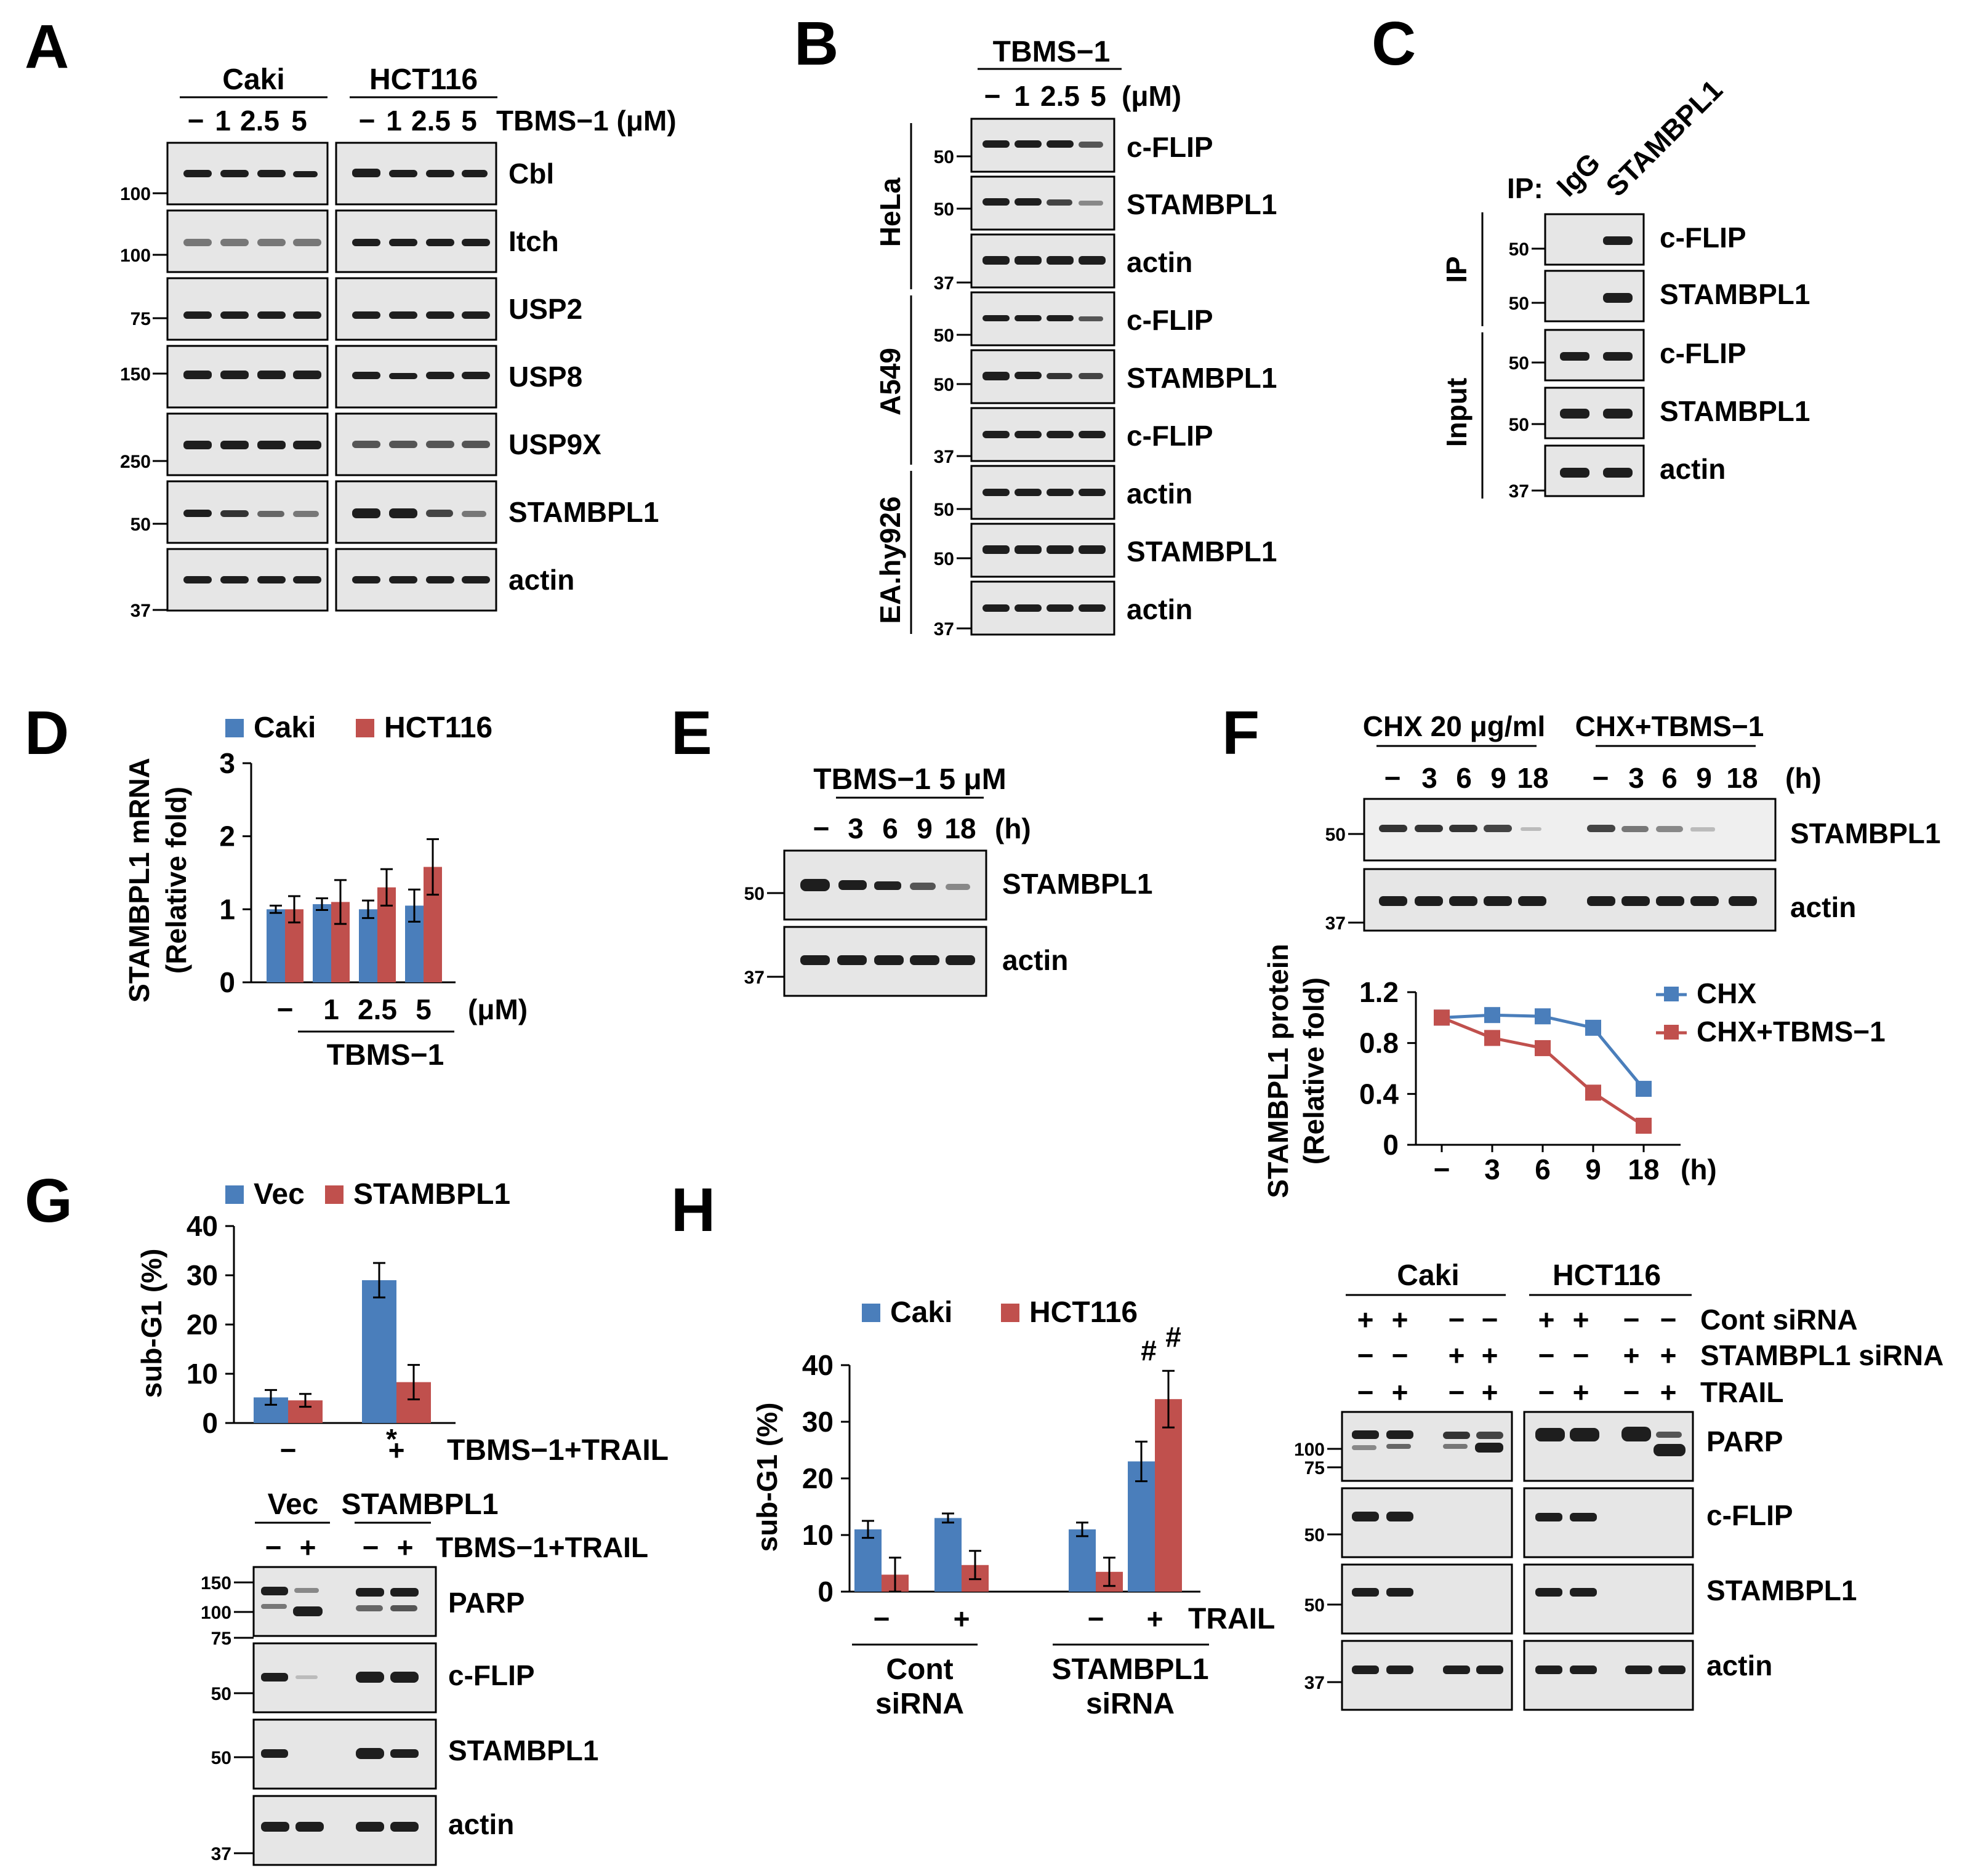 This screenshot has height=1876, width=1973. I want to click on lane-label: 3, so click(1429, 778).